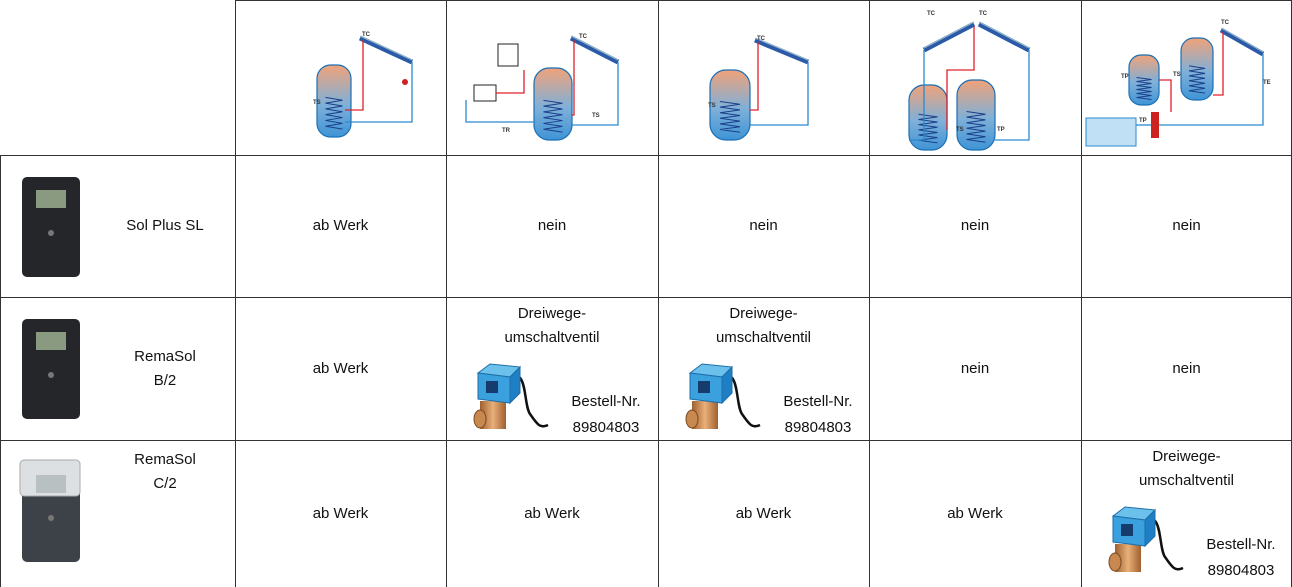 This screenshot has width=1292, height=587. What do you see at coordinates (1267, 83) in the screenshot?
I see `diagram-label: TE` at bounding box center [1267, 83].